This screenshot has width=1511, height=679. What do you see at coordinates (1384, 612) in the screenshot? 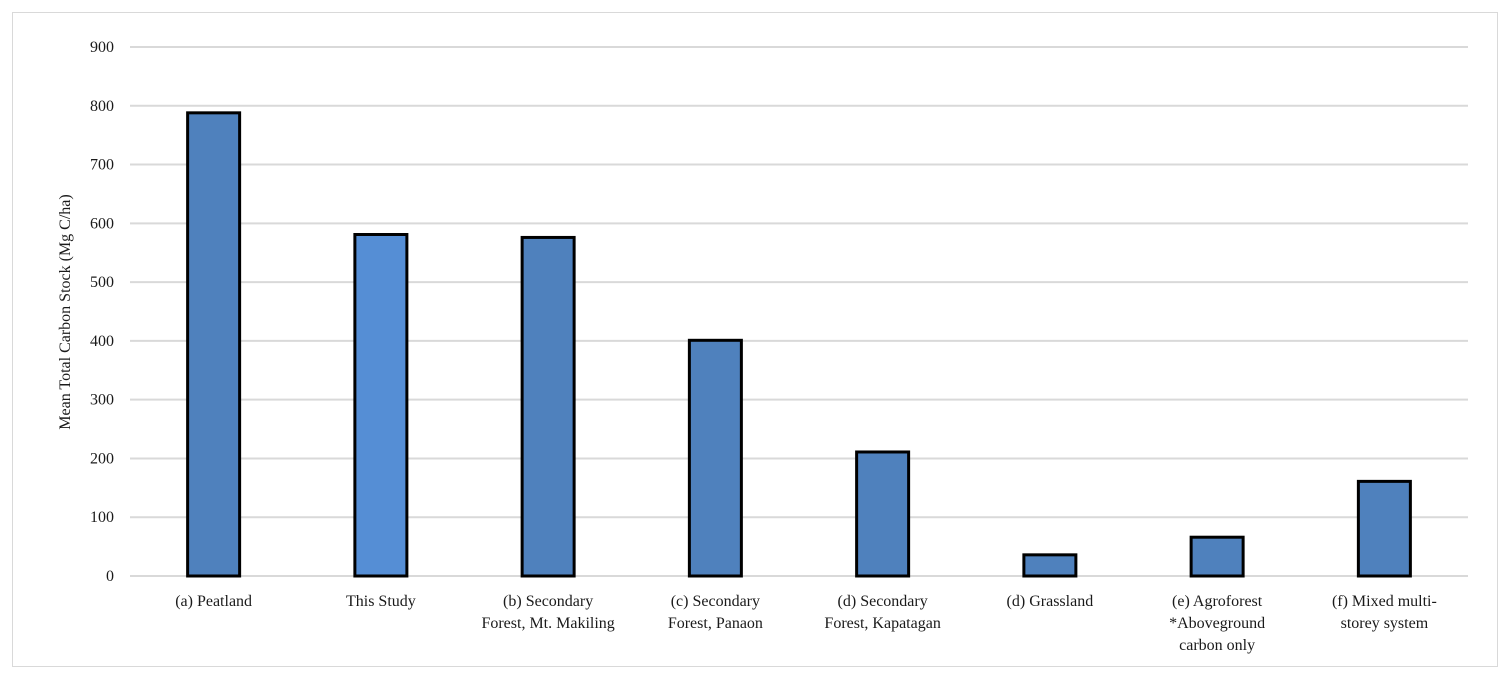
I see `x-category-label: (f) Mixed multi-storey system` at bounding box center [1384, 612].